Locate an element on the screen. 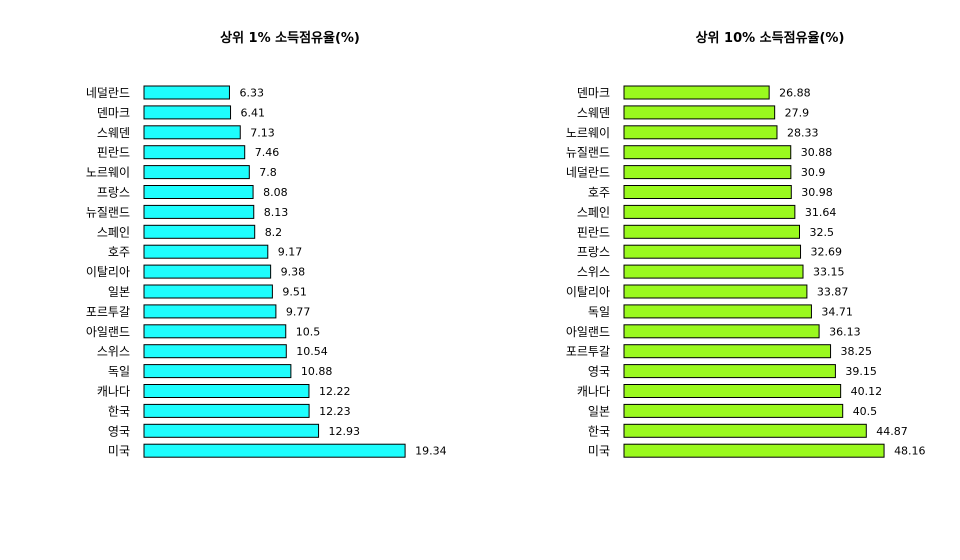  category-label: 덴마크 is located at coordinates (593, 93).